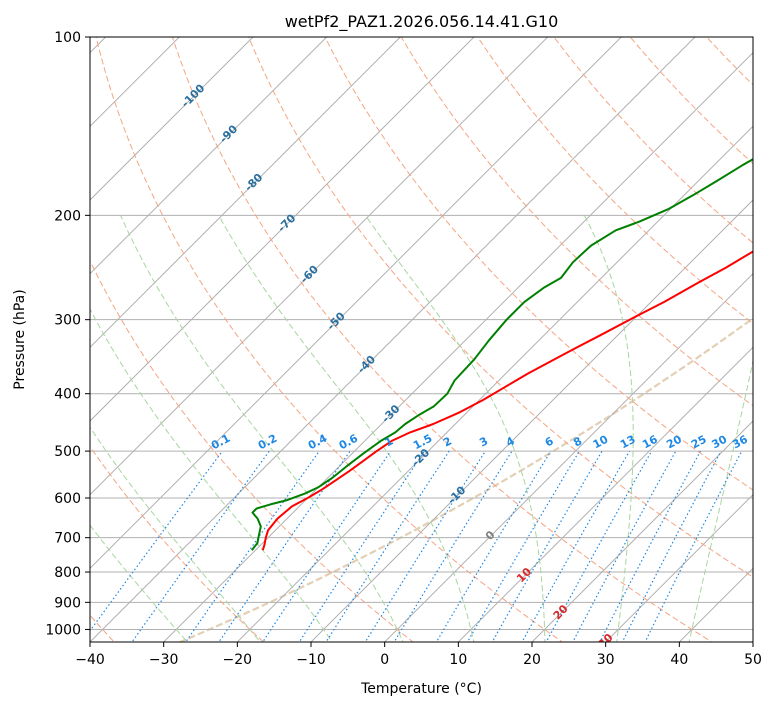 The image size is (775, 708). I want to click on x-tick-label: −10, so click(311, 660).